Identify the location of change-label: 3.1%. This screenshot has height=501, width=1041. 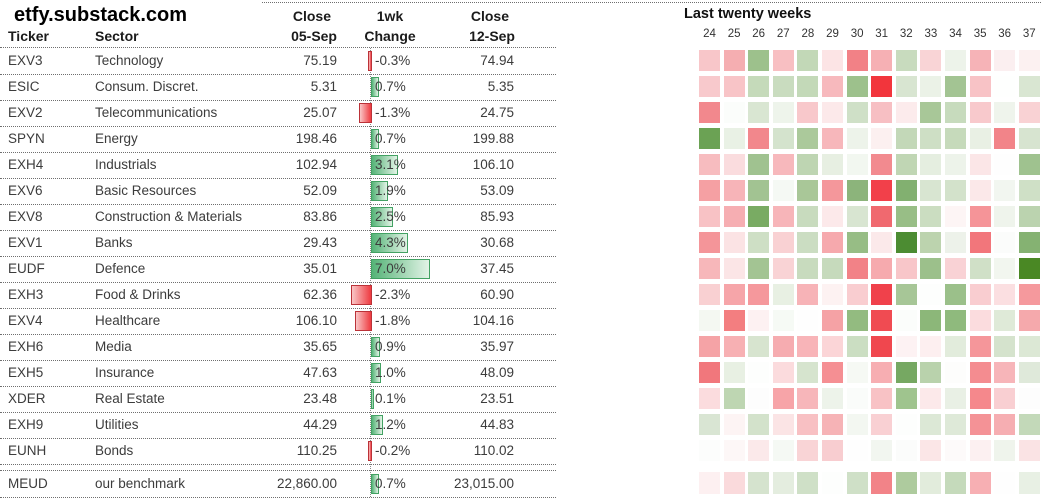
(390, 164).